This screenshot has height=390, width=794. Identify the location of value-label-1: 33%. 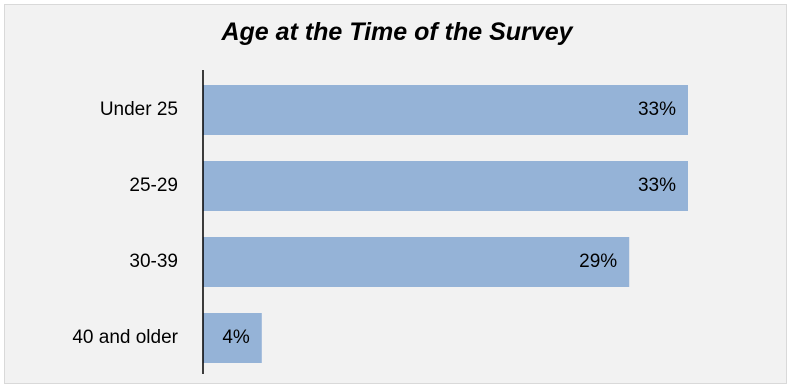
(657, 185).